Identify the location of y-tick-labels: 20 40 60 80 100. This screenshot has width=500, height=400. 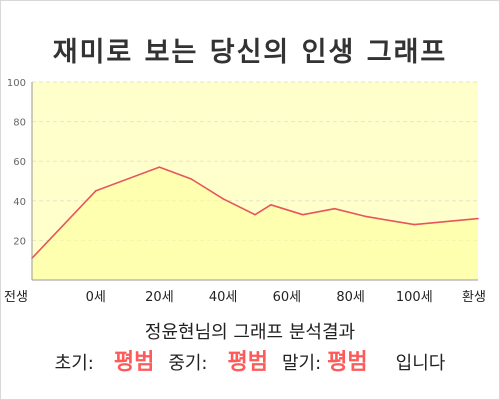
(16, 162).